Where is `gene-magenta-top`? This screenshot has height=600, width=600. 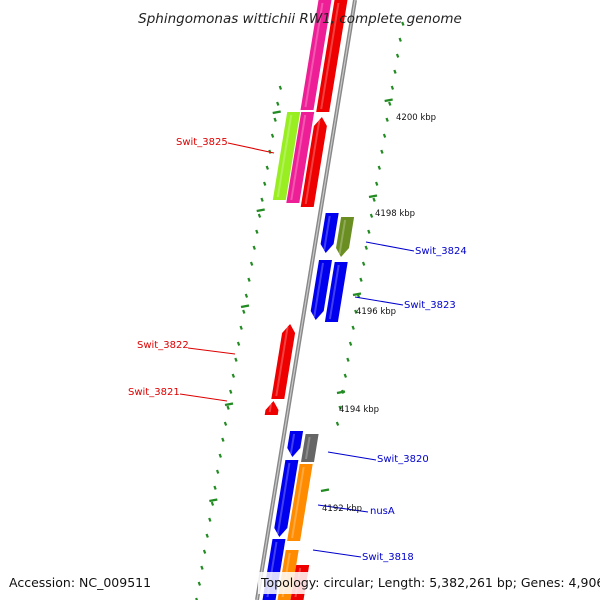 gene-magenta-top is located at coordinates (316, 55).